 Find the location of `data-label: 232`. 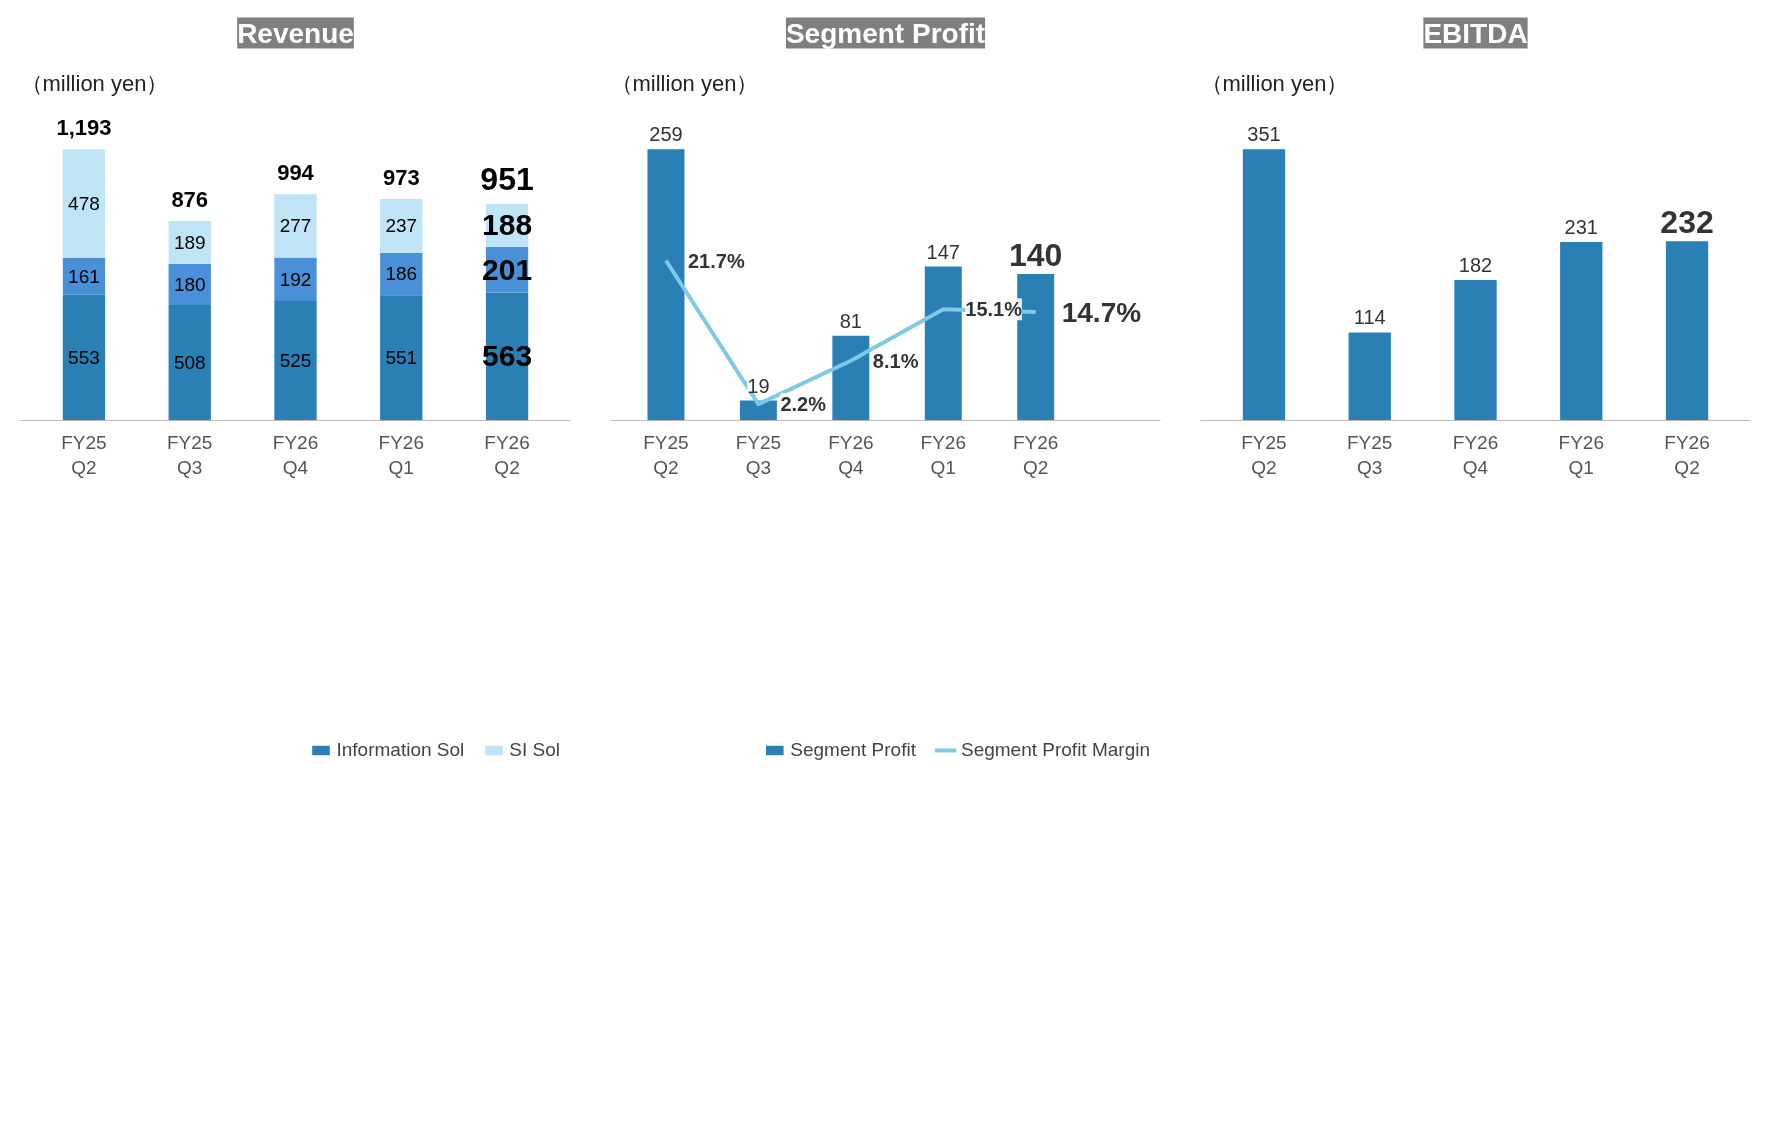

data-label: 232 is located at coordinates (1687, 222).